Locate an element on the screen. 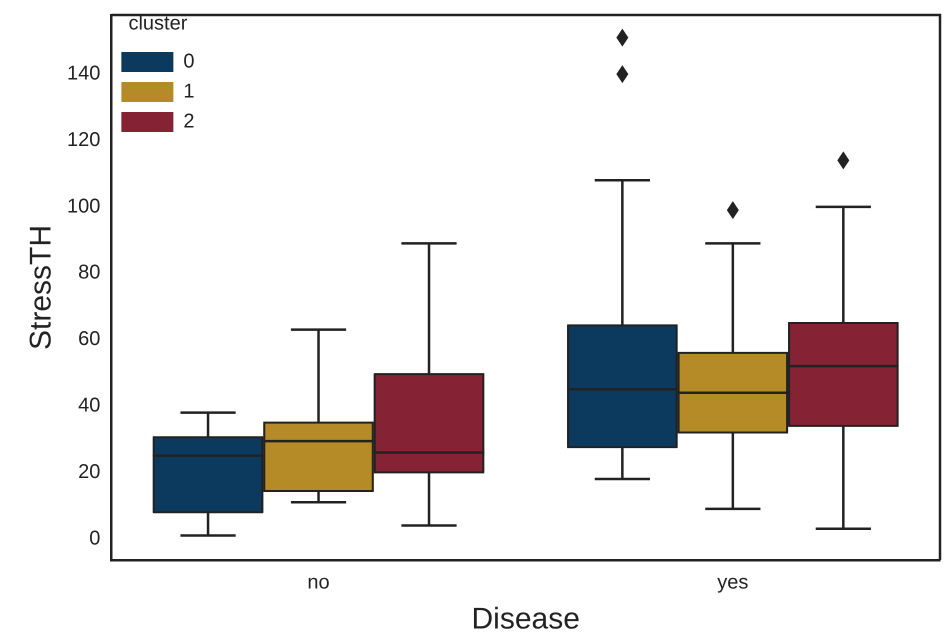  y-tick-label: 40 is located at coordinates (89, 405).